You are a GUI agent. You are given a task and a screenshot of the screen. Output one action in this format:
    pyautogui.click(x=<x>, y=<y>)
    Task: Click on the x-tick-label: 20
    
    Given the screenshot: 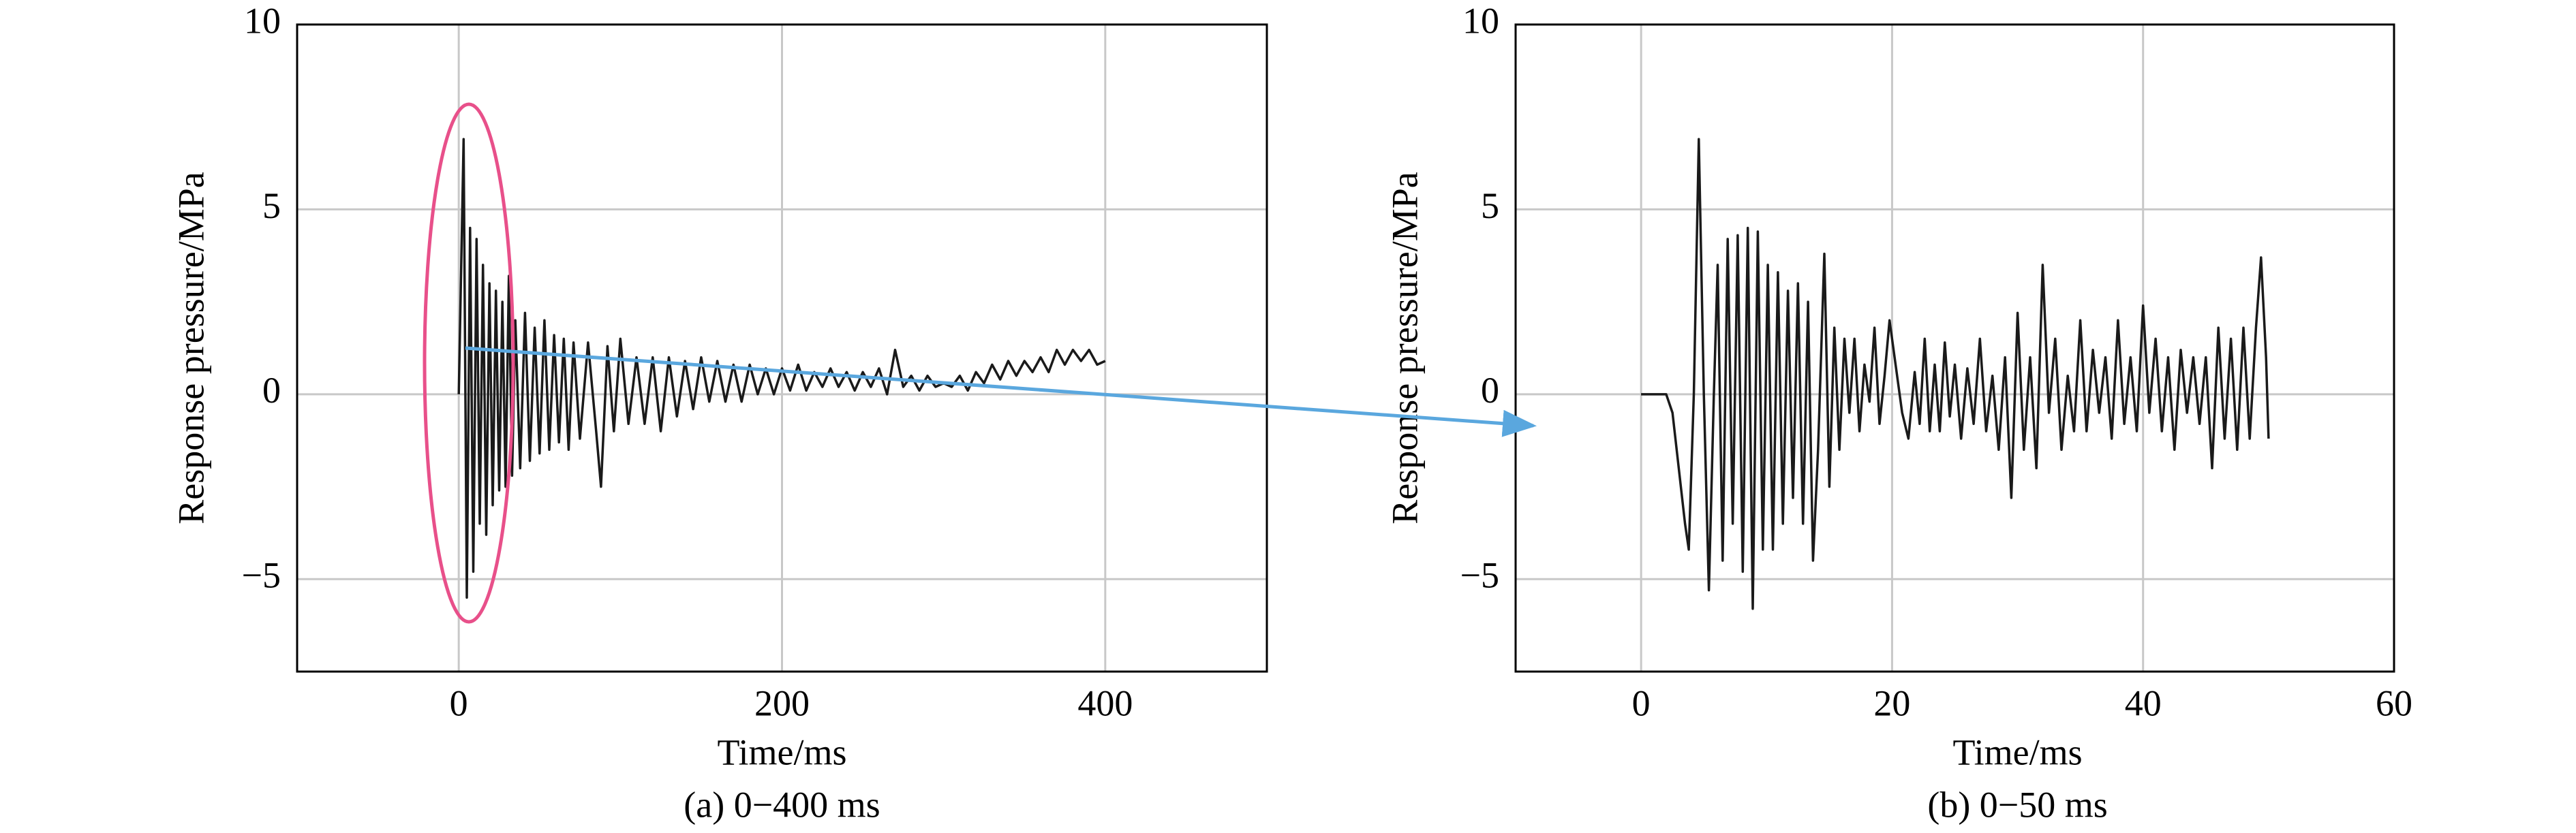 What is the action you would take?
    pyautogui.click(x=1891, y=702)
    